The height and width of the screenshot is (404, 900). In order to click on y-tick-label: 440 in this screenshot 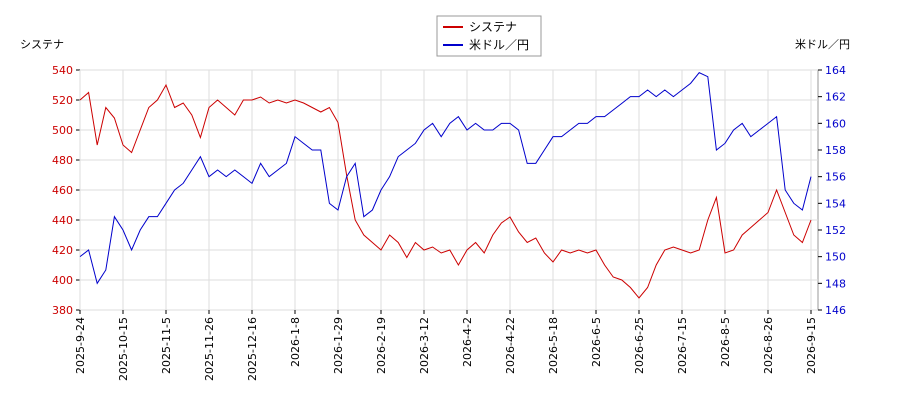, I will do `click(62, 220)`.